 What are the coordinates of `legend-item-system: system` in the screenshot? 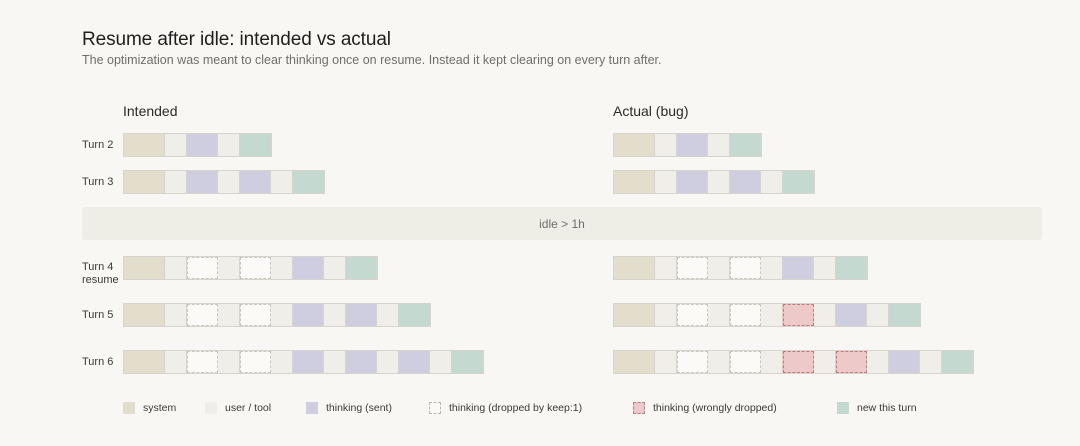 It's located at (149, 408).